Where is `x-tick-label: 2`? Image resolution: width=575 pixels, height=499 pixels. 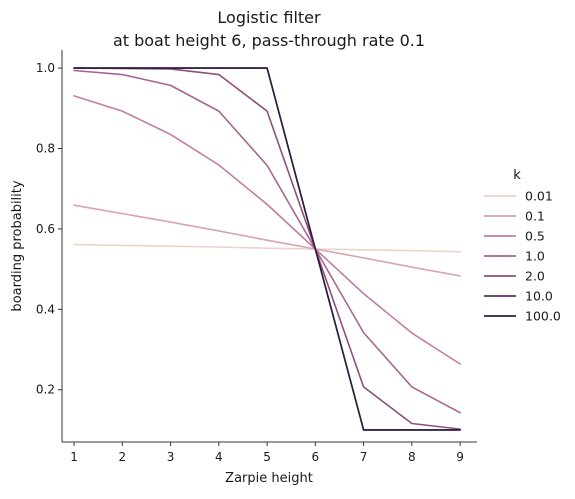
x-tick-label: 2 is located at coordinates (122, 457).